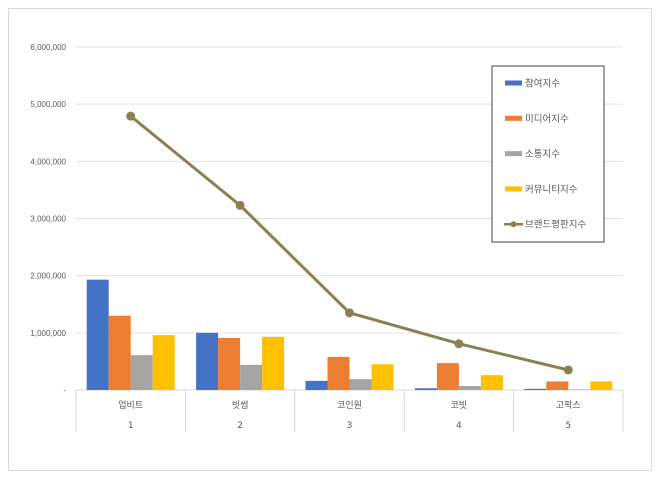  Describe the element at coordinates (542, 84) in the screenshot. I see `legend-label: 참여지수` at that location.